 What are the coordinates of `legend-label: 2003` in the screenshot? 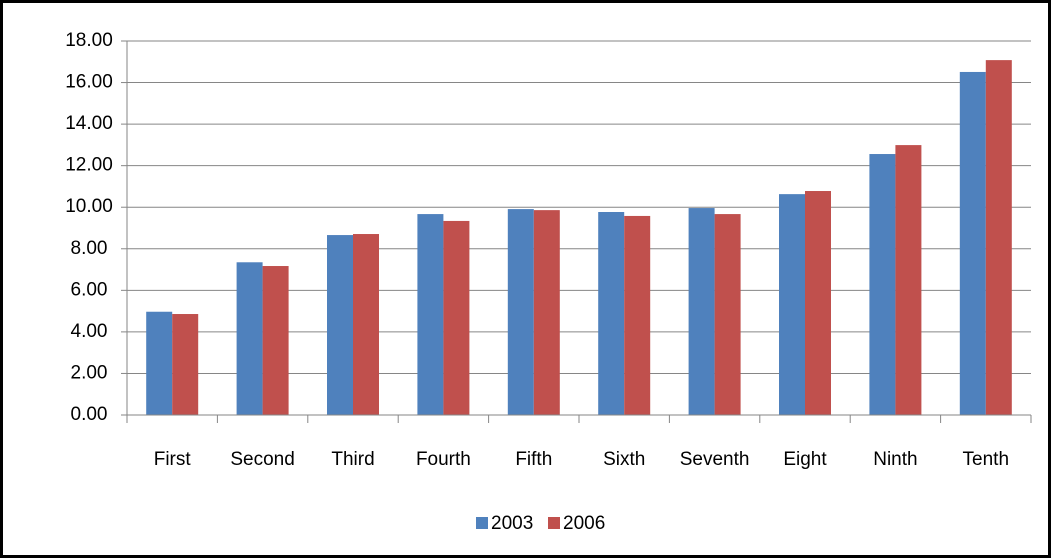 It's located at (512, 523).